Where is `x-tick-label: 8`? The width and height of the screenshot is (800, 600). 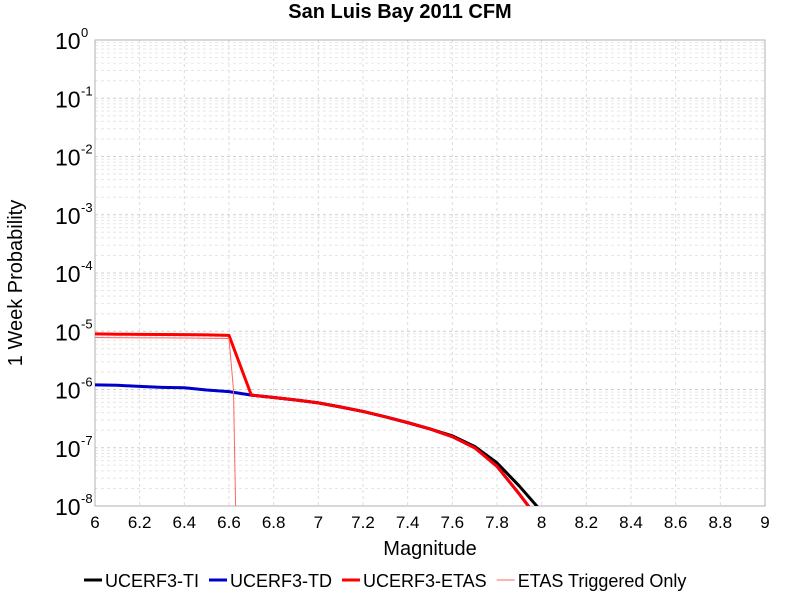 x-tick-label: 8 is located at coordinates (541, 522).